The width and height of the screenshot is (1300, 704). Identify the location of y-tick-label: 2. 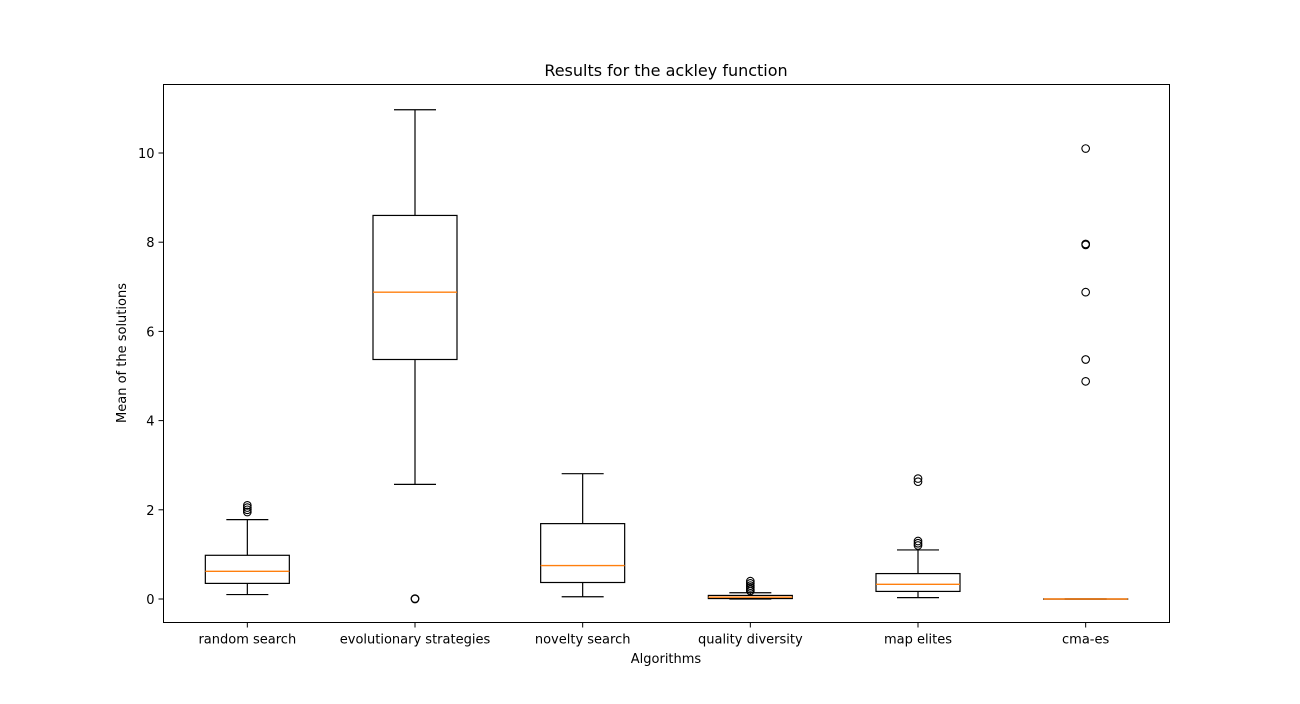
(150, 511).